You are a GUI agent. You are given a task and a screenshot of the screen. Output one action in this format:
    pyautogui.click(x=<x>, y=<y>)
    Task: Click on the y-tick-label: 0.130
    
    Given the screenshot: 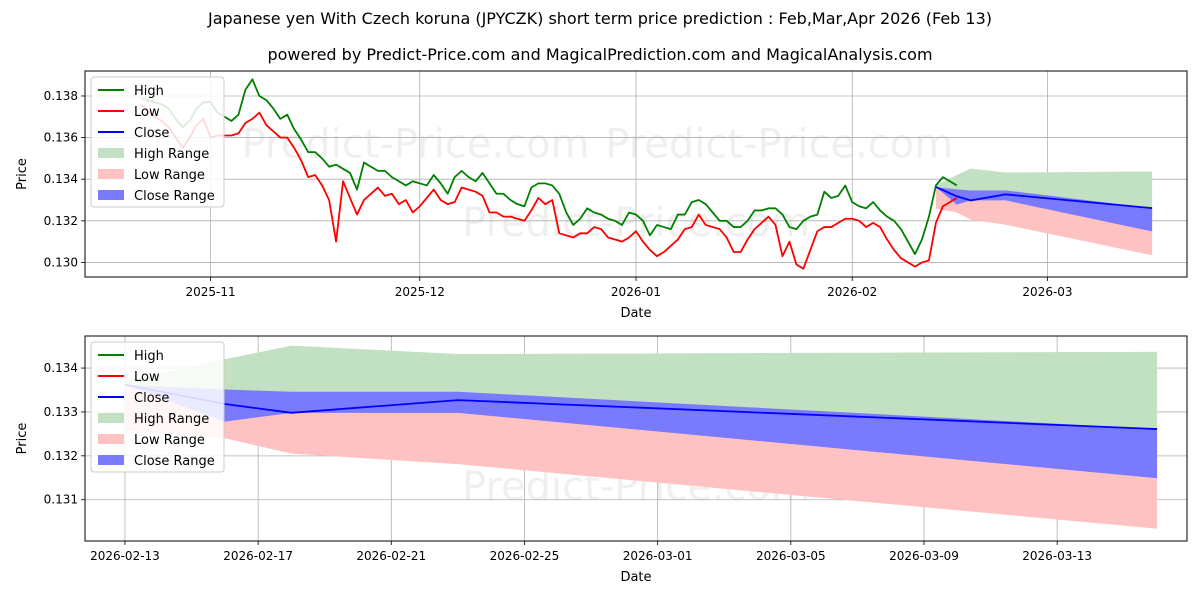 What is the action you would take?
    pyautogui.click(x=61, y=262)
    